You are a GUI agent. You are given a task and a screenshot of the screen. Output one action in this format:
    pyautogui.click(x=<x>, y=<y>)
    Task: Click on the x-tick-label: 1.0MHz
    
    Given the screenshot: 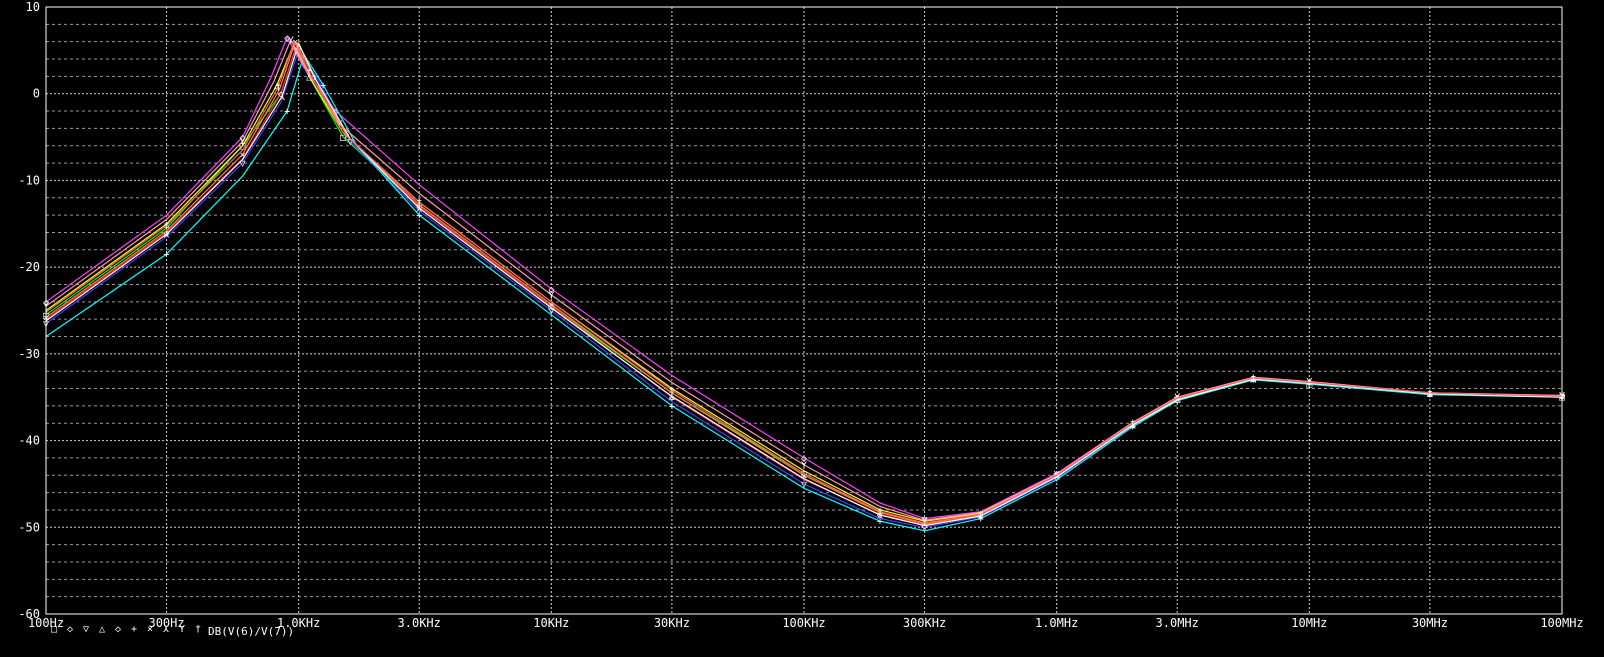 What is the action you would take?
    pyautogui.click(x=1056, y=623)
    